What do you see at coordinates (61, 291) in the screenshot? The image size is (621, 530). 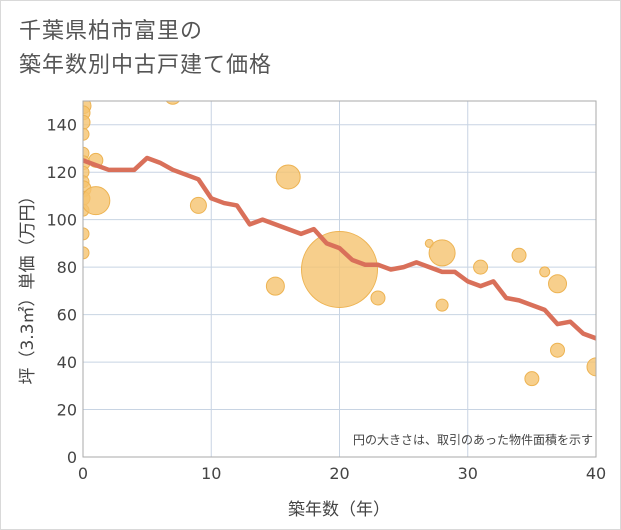 I see `y-axis-ticks: 0 20 40 60 80 100 120 140` at bounding box center [61, 291].